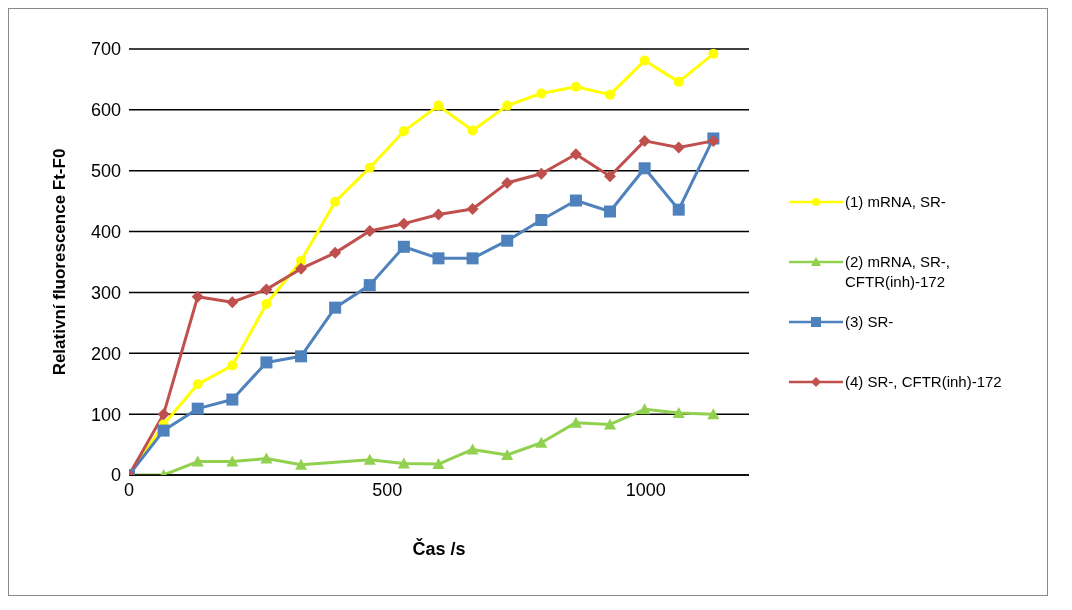  I want to click on y-tick-label: 0, so click(115, 475).